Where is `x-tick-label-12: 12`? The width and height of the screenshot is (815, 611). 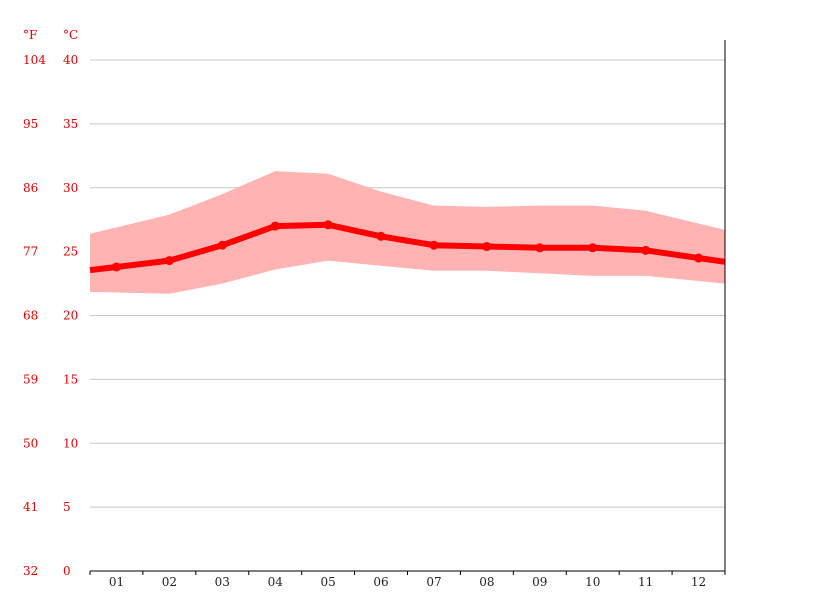
x-tick-label-12: 12 is located at coordinates (698, 582).